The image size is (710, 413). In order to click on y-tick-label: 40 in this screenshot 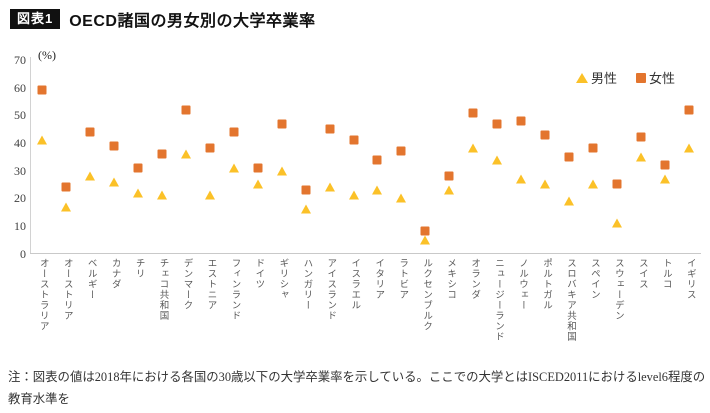, I will do `click(20, 142)`.